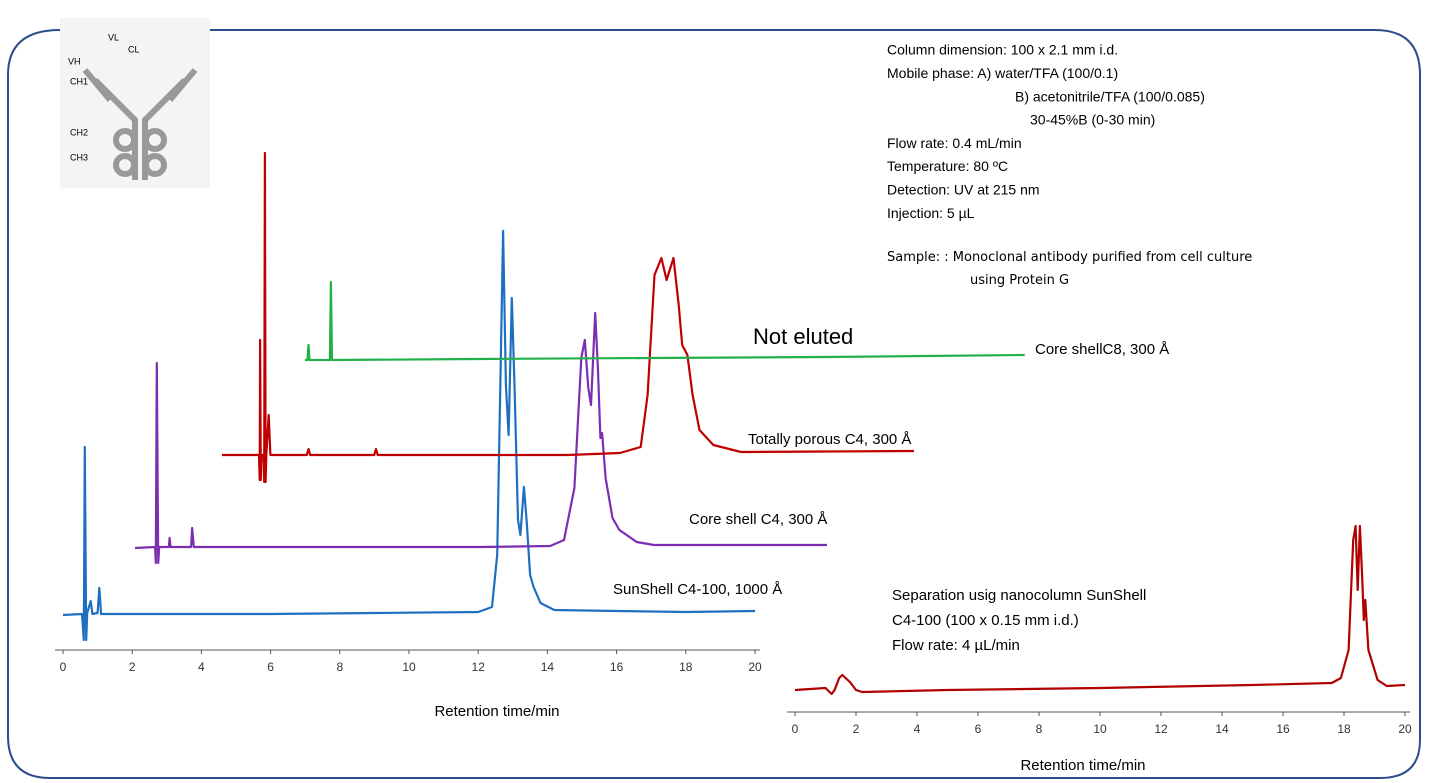 Image resolution: width=1429 pixels, height=783 pixels. Describe the element at coordinates (963, 190) in the screenshot. I see `condition-text: Detection: UV at 215 nm` at that location.